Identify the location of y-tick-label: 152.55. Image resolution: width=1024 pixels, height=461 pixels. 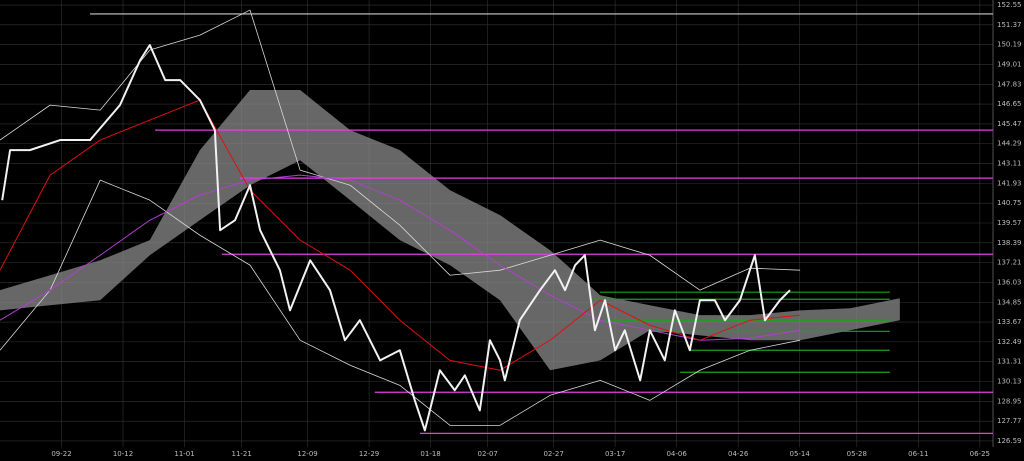
(1009, 5).